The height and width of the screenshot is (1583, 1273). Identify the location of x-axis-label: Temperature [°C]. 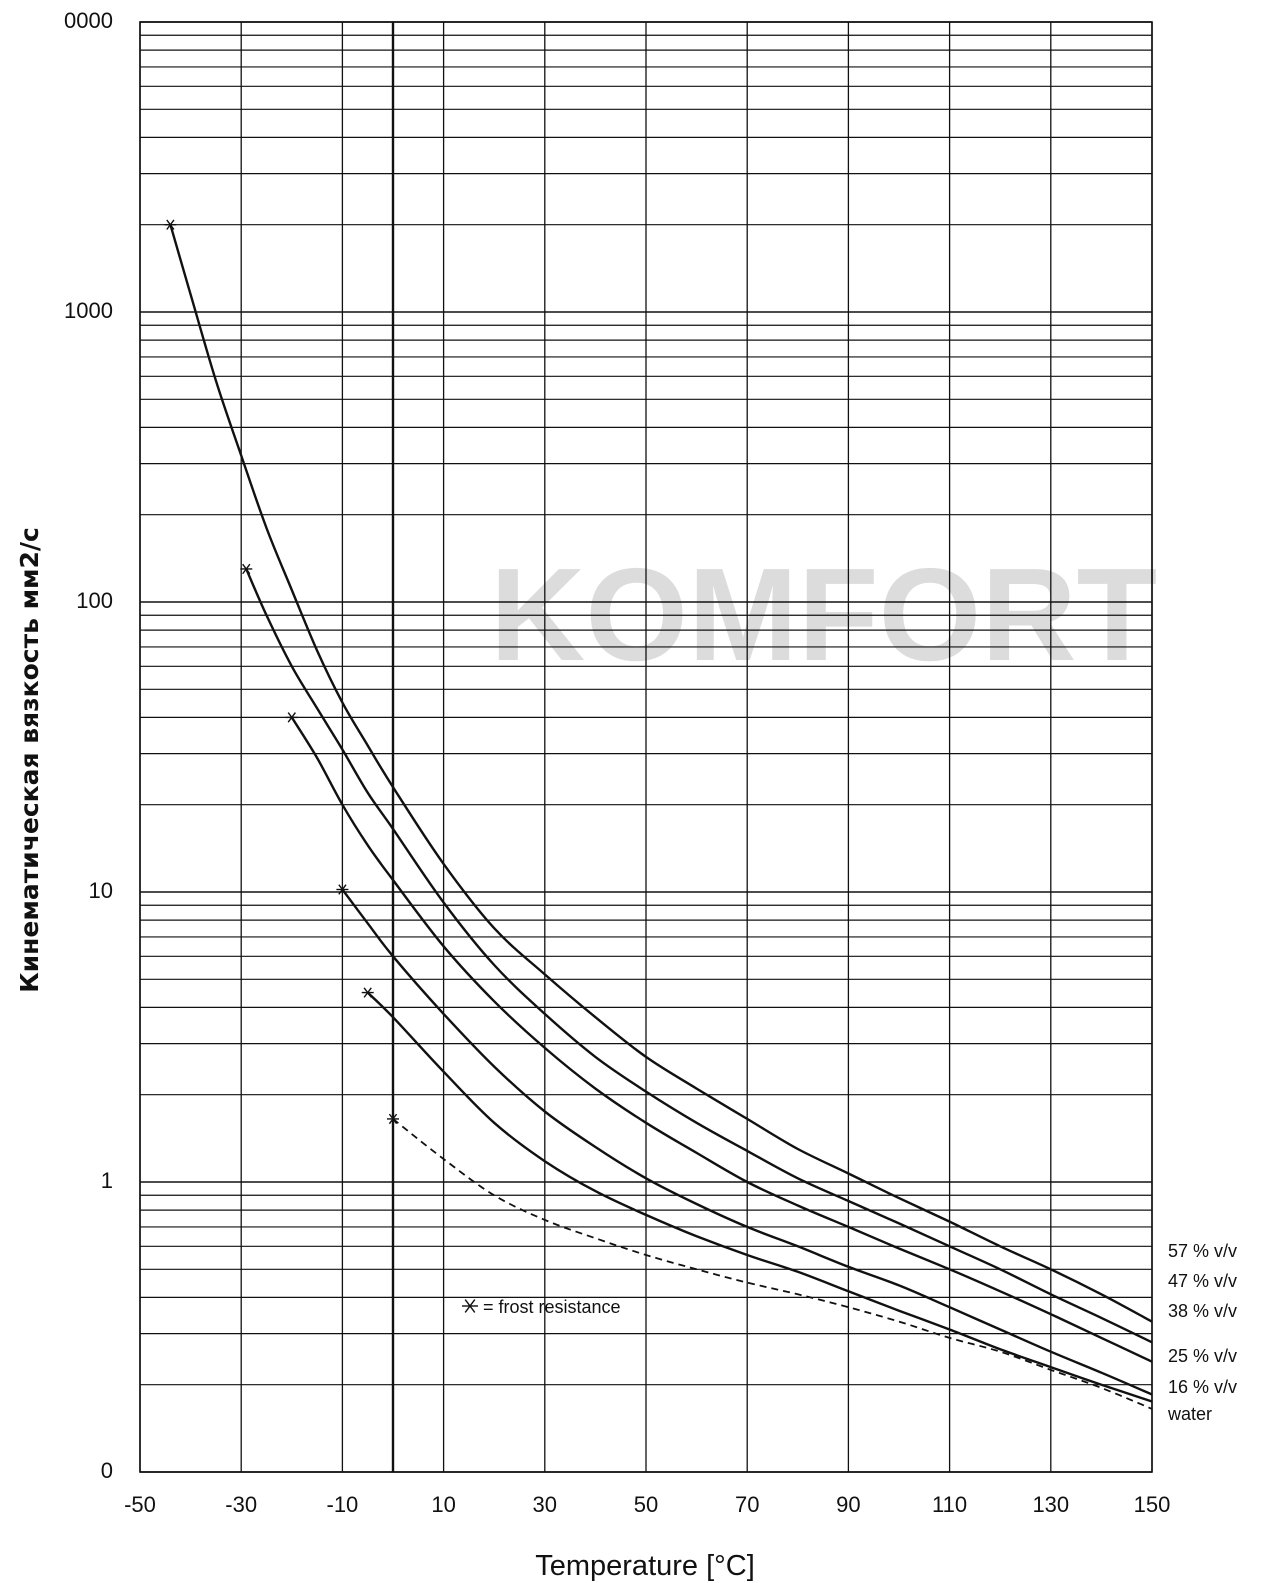
(645, 1566).